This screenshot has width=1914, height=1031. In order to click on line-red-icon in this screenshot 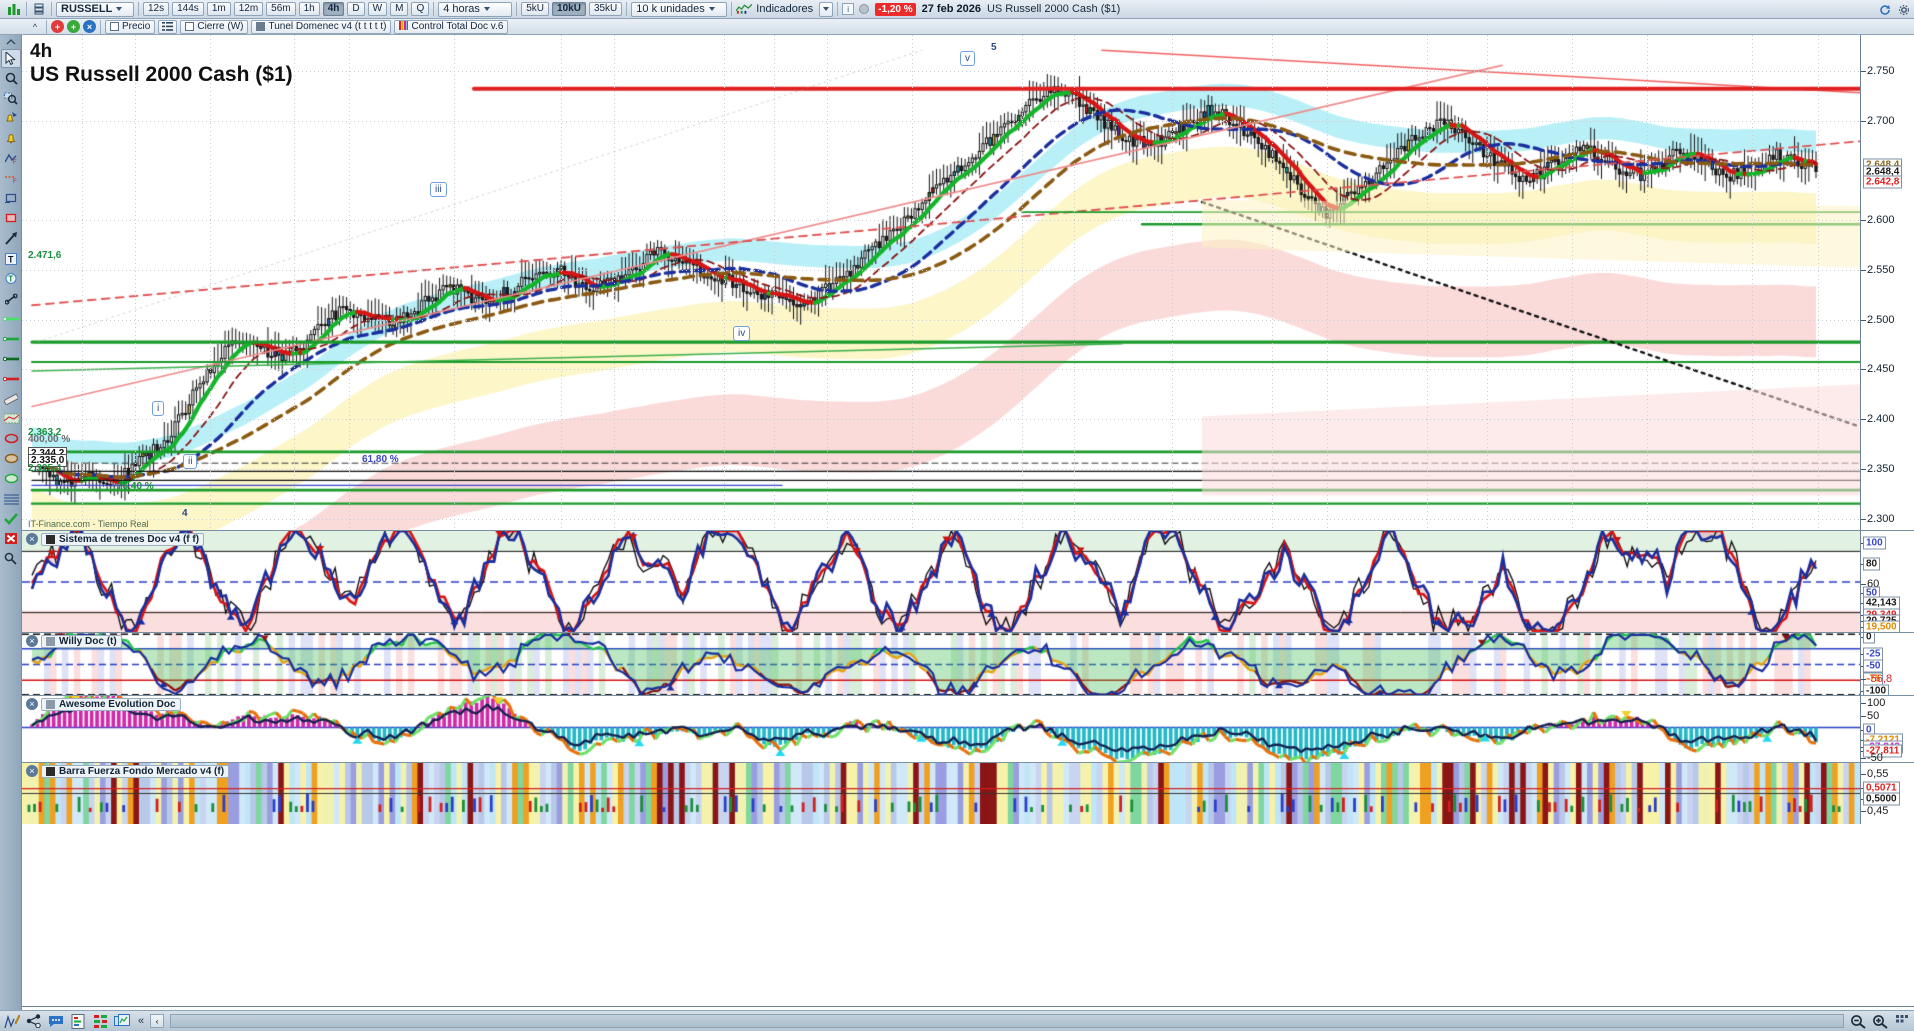, I will do `click(11, 378)`.